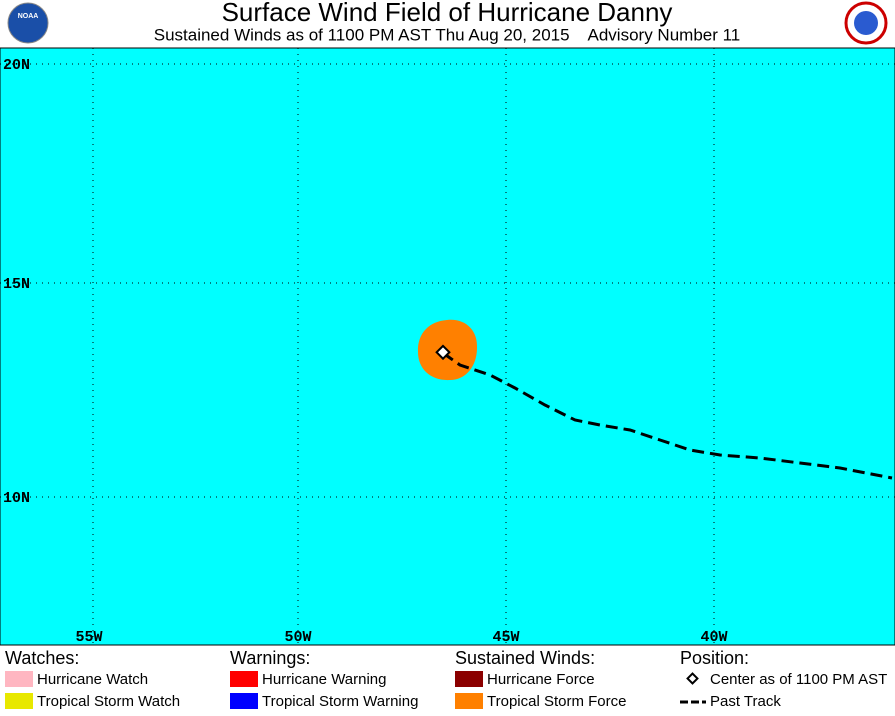 This screenshot has width=895, height=716. What do you see at coordinates (443, 352) in the screenshot?
I see `storm-center` at bounding box center [443, 352].